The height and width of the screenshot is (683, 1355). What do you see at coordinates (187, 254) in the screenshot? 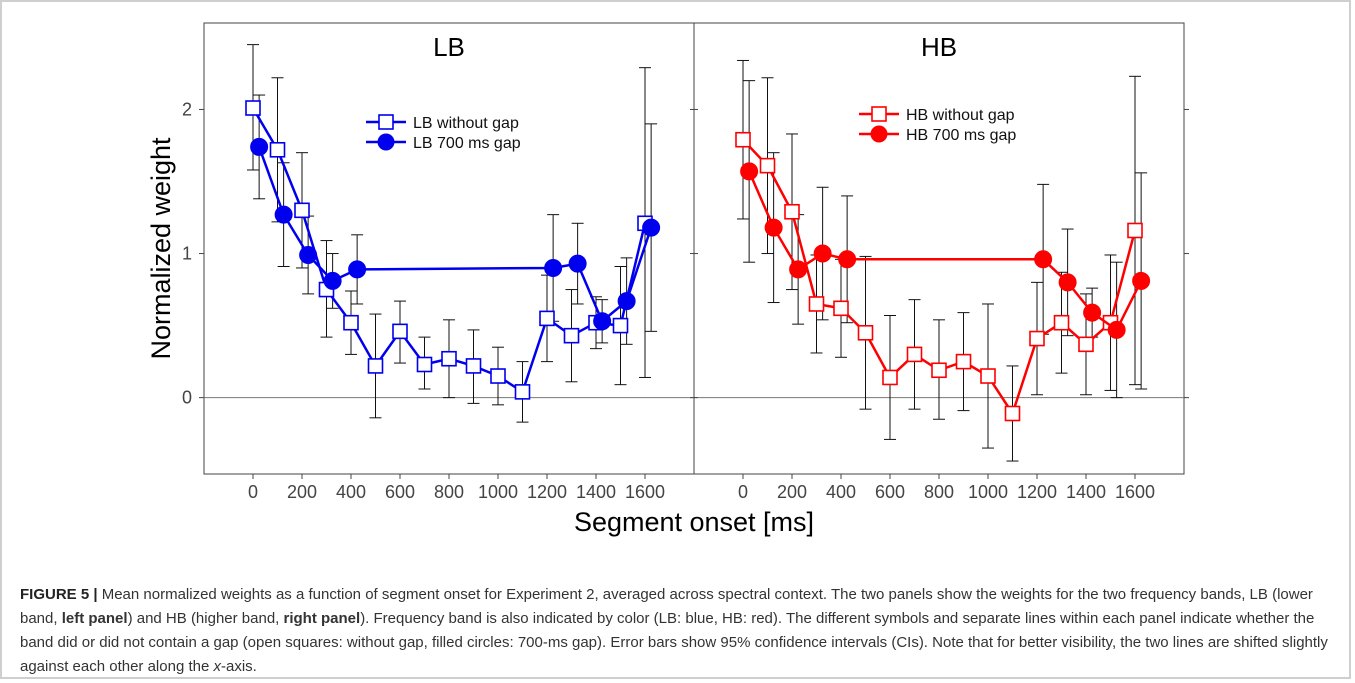
I see `y-tick-label: 1` at bounding box center [187, 254].